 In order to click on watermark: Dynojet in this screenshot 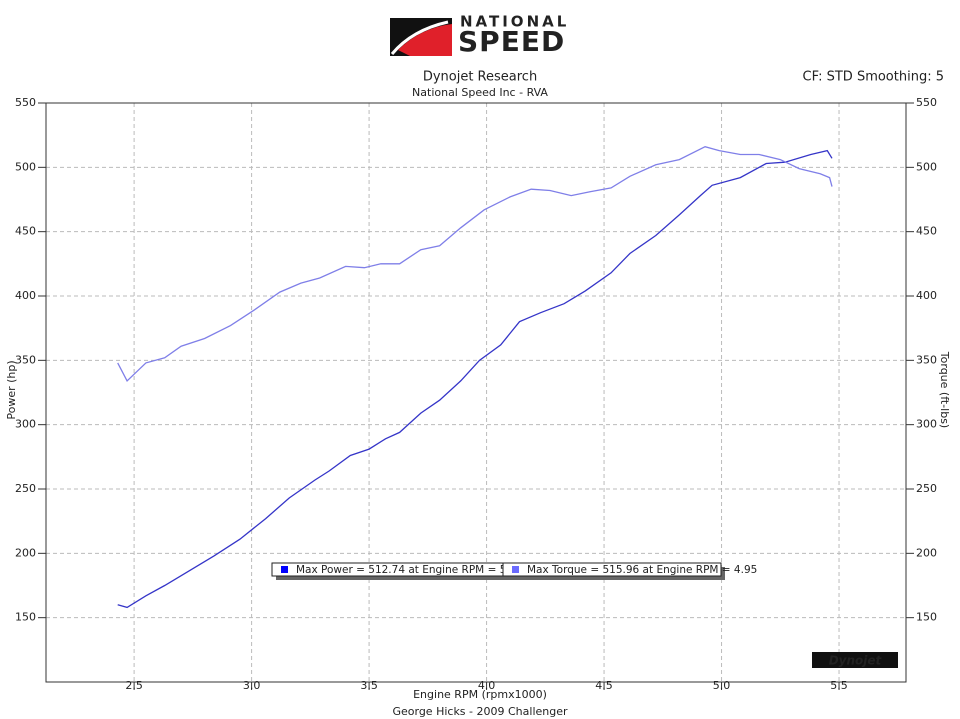, I will do `click(855, 660)`.